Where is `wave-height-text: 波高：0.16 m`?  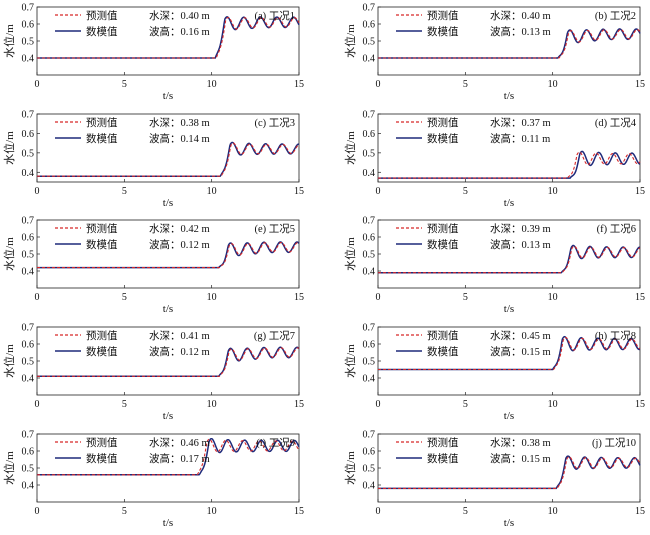
wave-height-text: 波高：0.16 m is located at coordinates (179, 31).